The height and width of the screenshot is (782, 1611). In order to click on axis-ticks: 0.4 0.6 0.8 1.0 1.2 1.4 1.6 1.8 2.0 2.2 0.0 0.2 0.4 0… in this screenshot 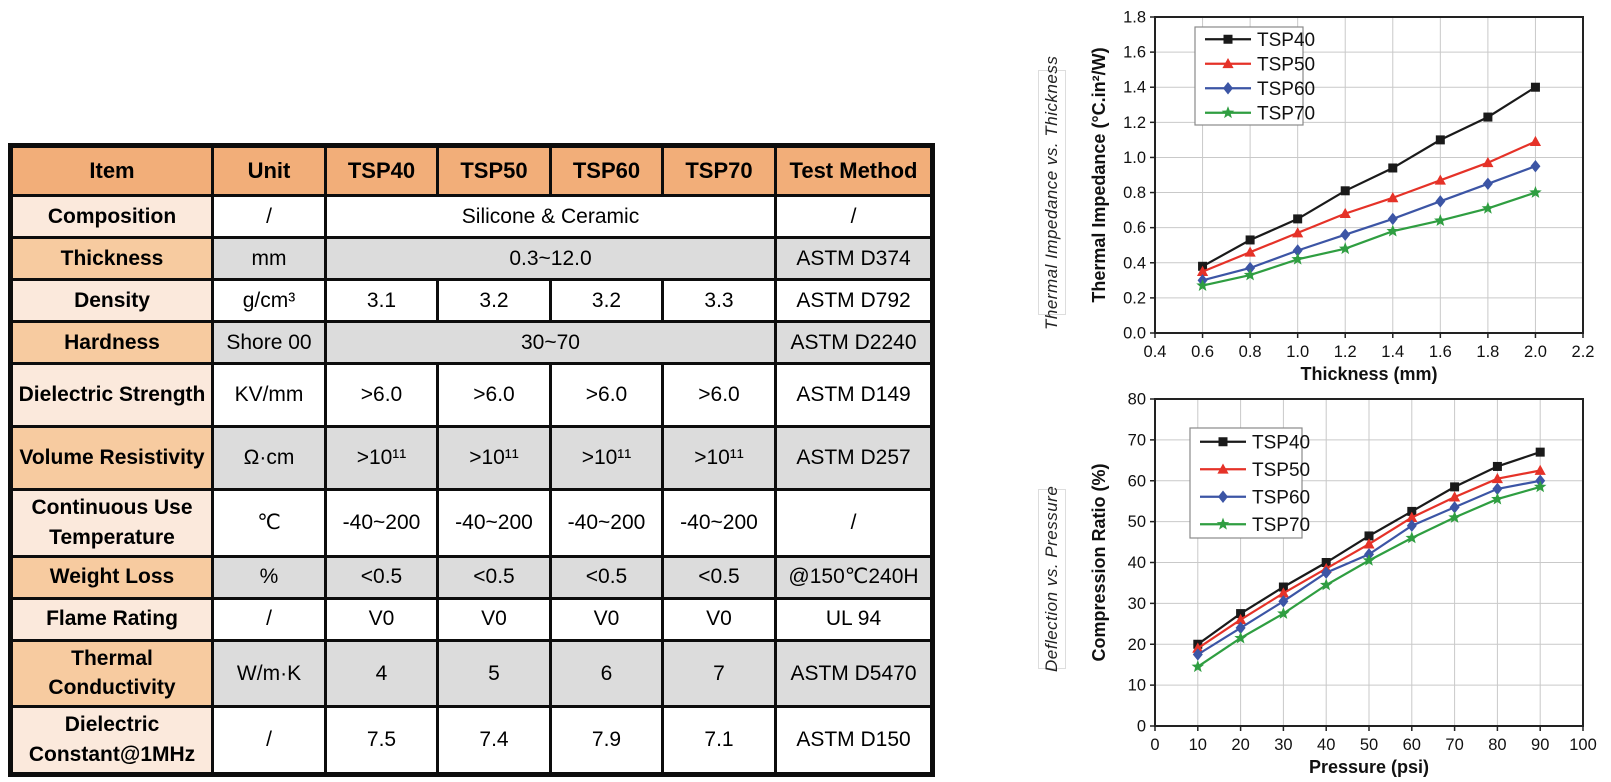, I will do `click(1358, 185)`.